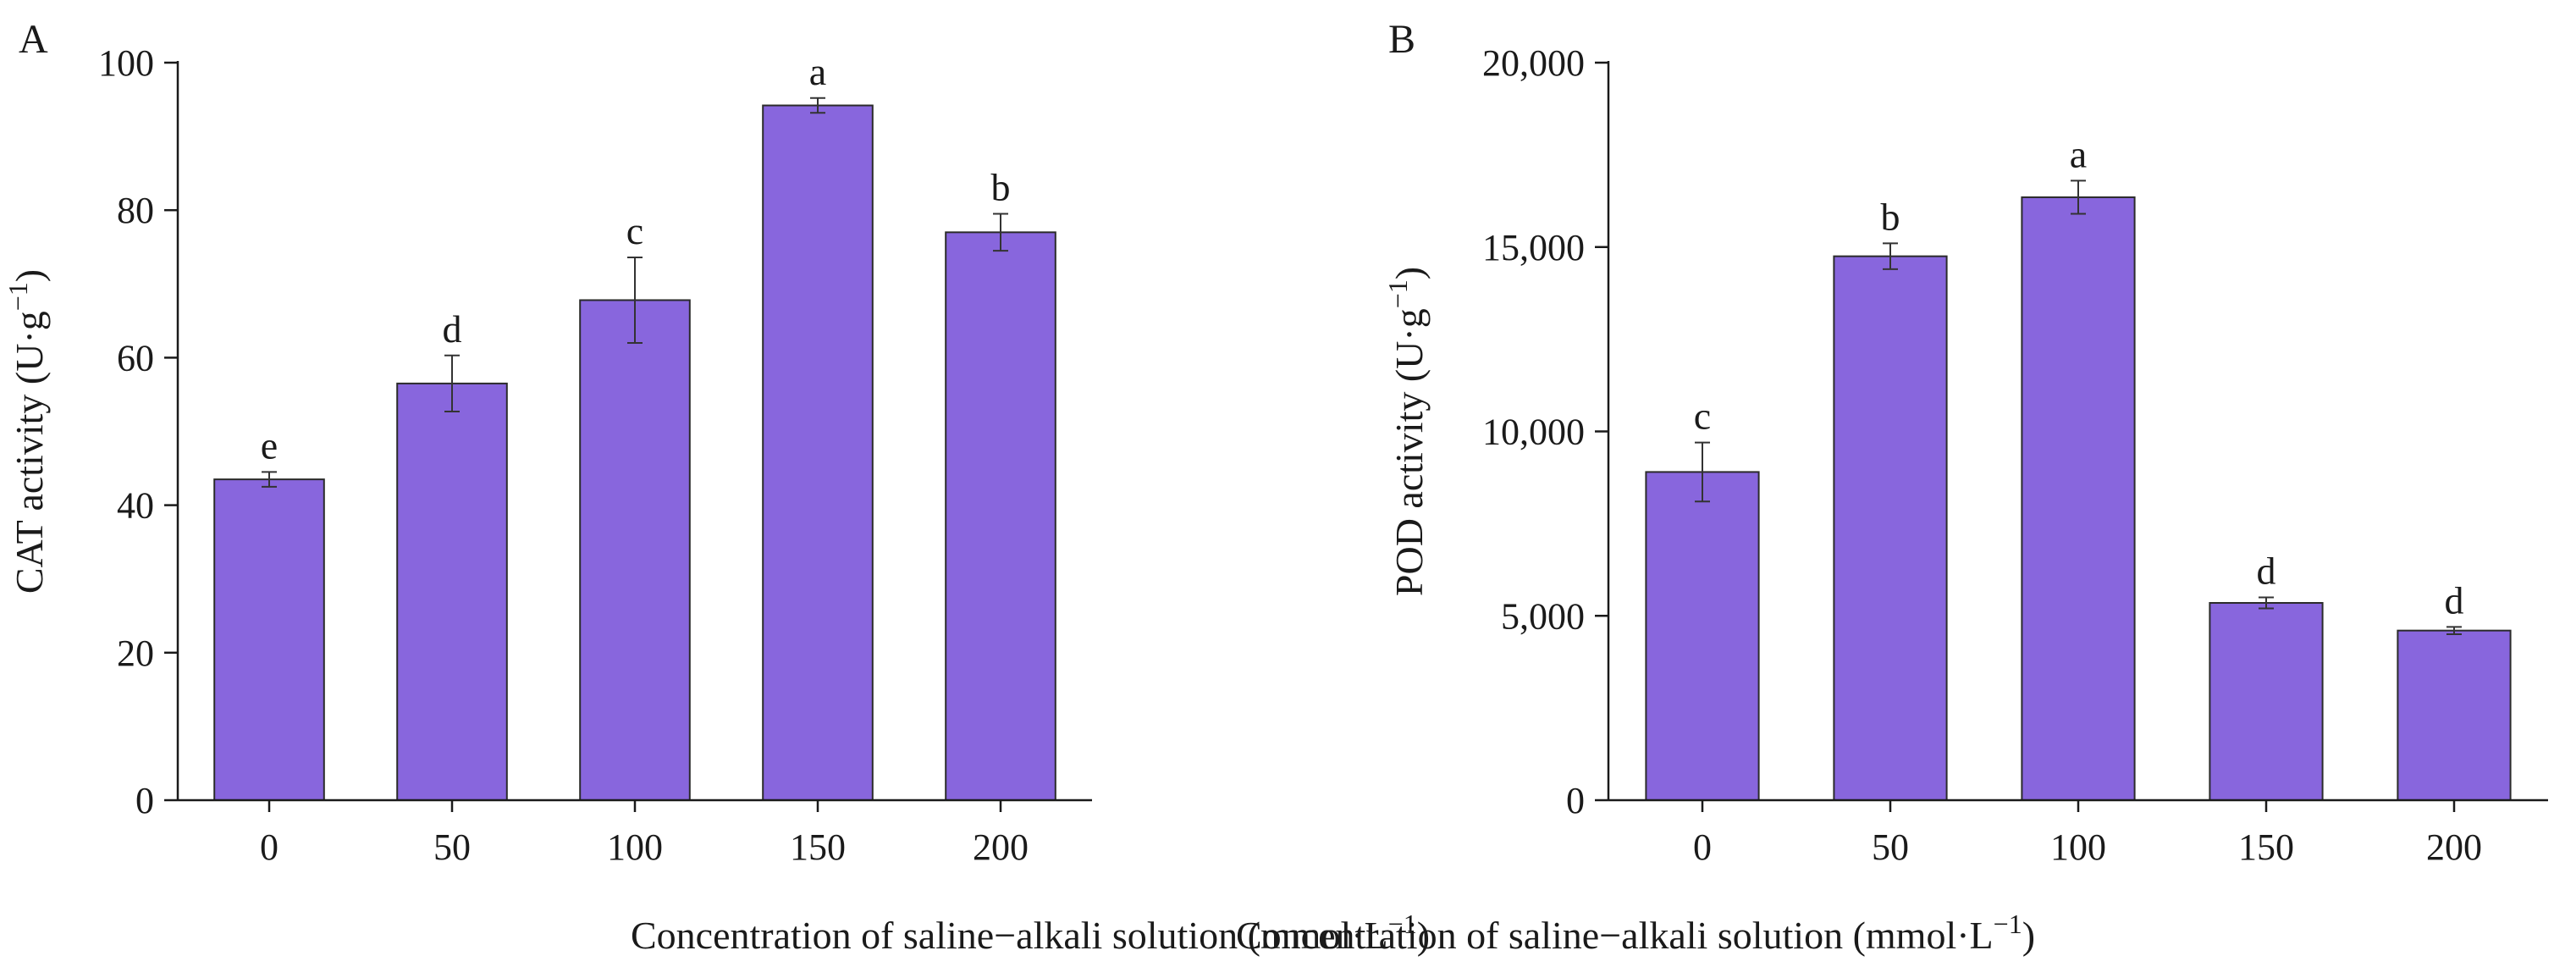  Describe the element at coordinates (33, 39) in the screenshot. I see `panel-label: A` at that location.